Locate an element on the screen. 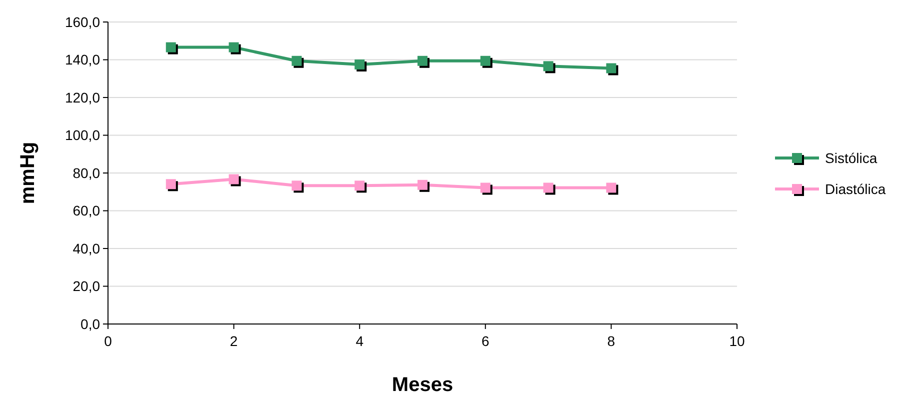  x-tick-label: 8 is located at coordinates (611, 341).